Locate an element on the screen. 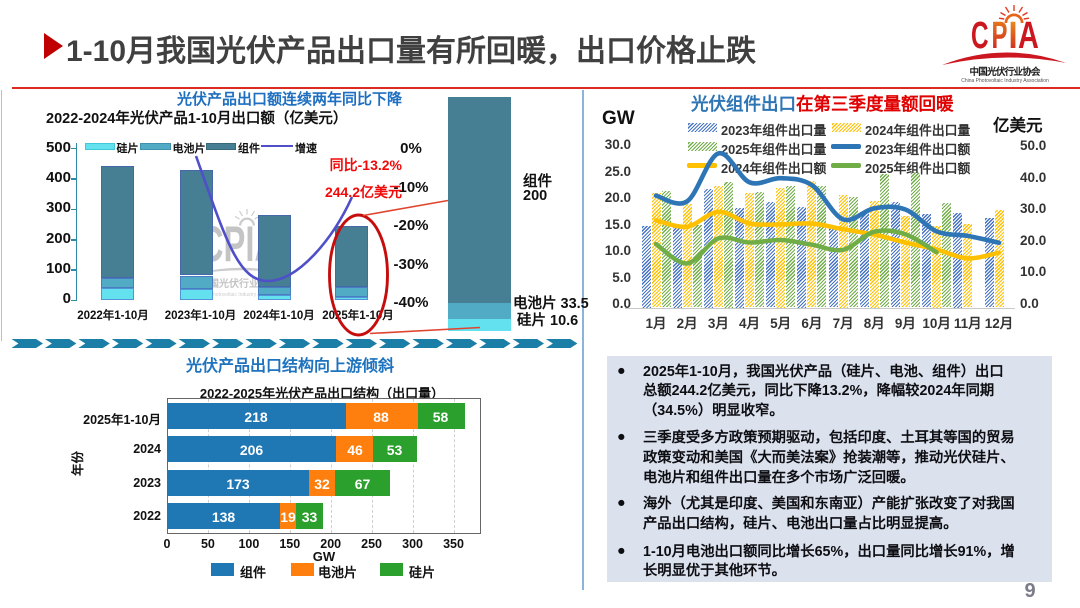 This screenshot has width=1080, height=608. svg-text: C is located at coordinates (980, 34).